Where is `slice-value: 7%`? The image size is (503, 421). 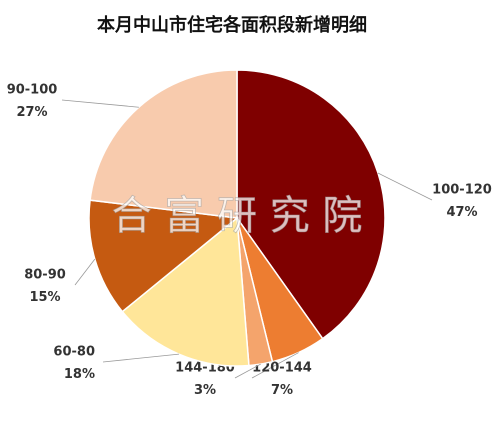 slice-value: 7% is located at coordinates (282, 390).